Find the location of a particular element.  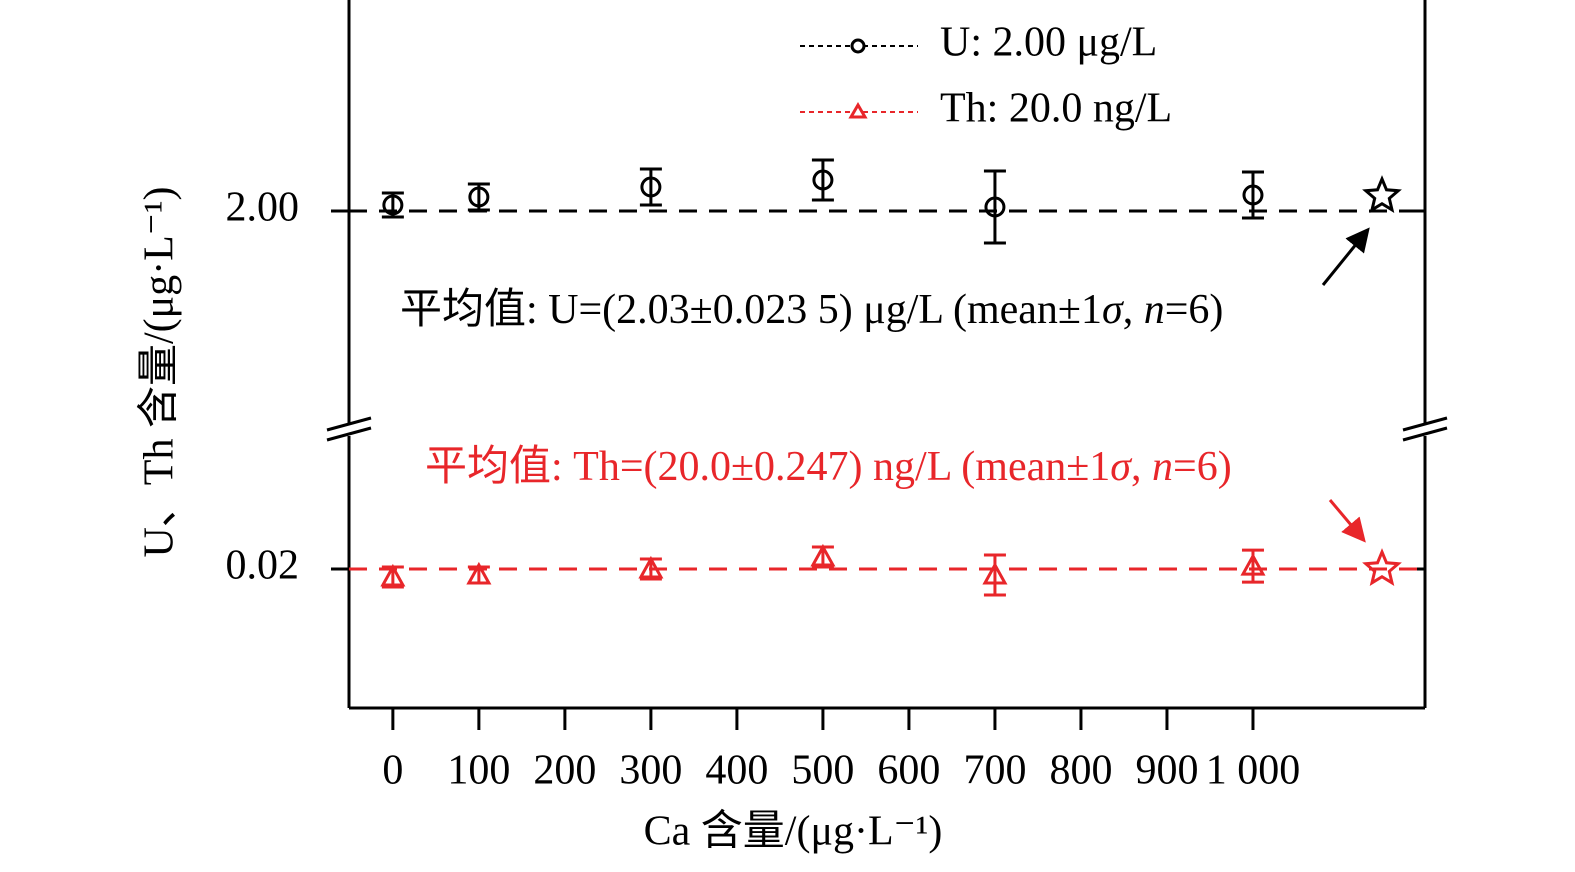

x-tick-label: 800 is located at coordinates (1080, 771).